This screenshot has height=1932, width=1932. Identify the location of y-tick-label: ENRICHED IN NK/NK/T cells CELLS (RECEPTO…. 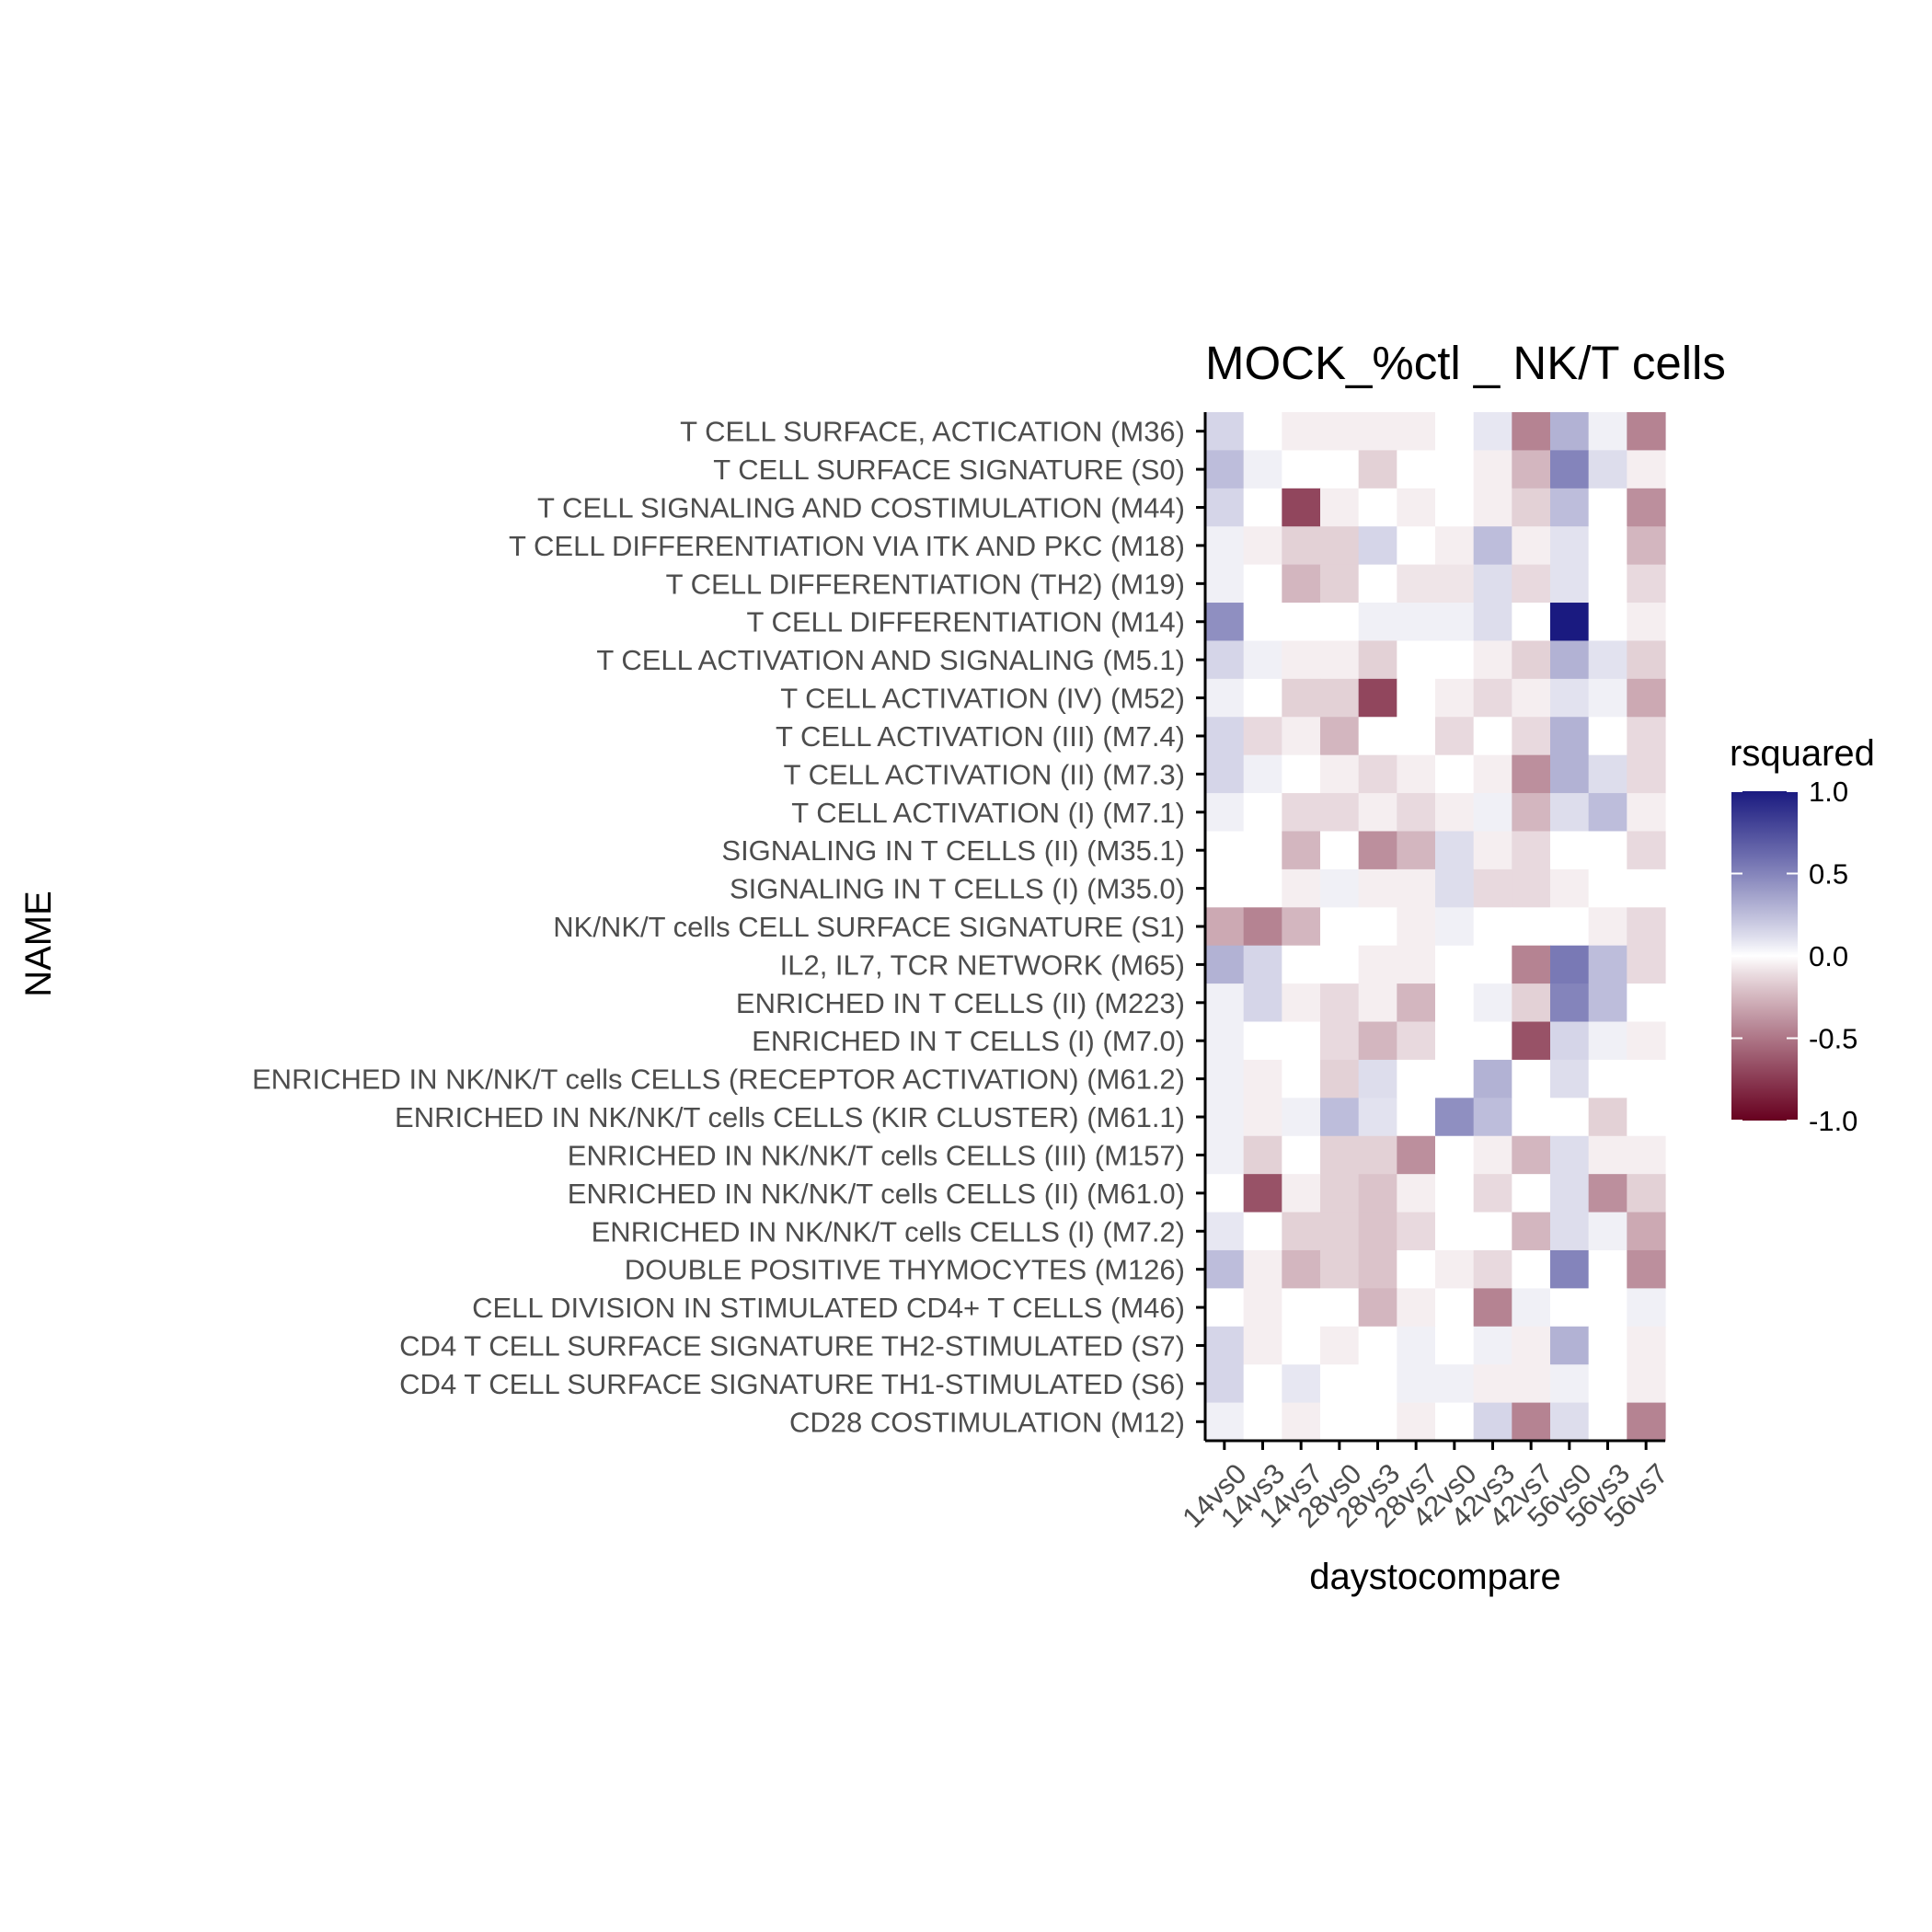
(718, 1080).